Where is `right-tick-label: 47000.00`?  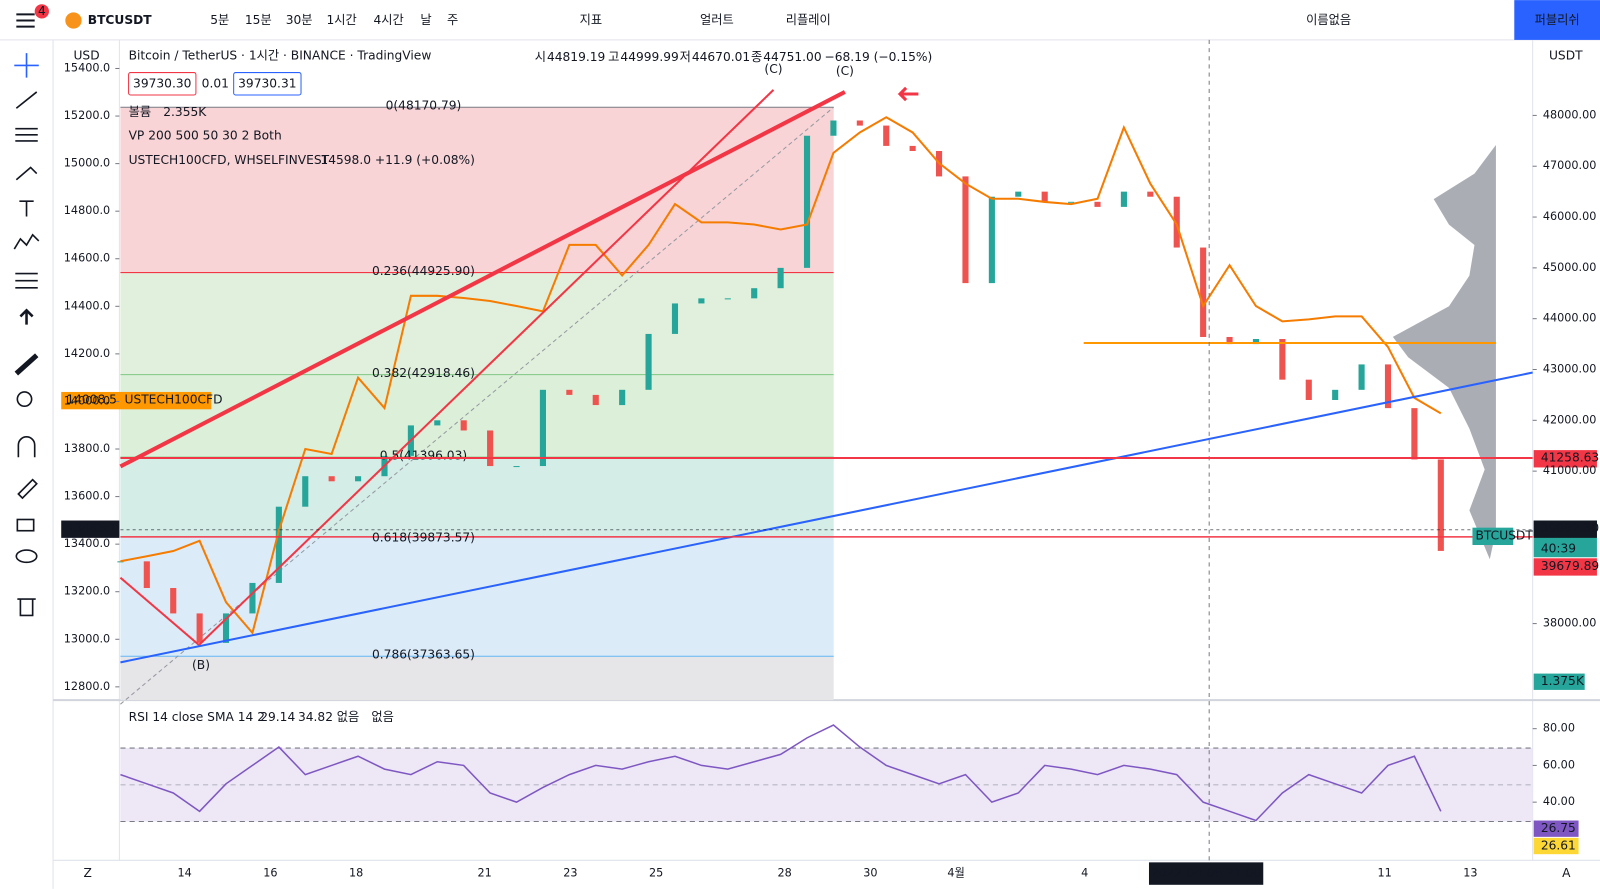
right-tick-label: 47000.00 is located at coordinates (1570, 165).